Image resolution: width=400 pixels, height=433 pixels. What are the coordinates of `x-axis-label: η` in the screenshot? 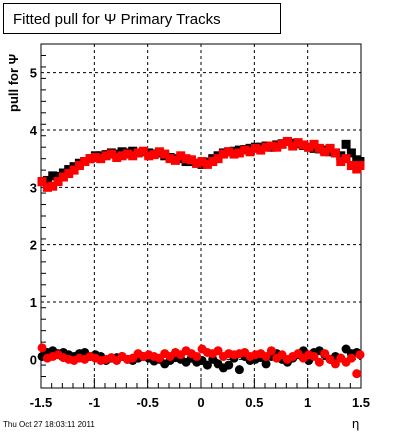 It's located at (356, 423).